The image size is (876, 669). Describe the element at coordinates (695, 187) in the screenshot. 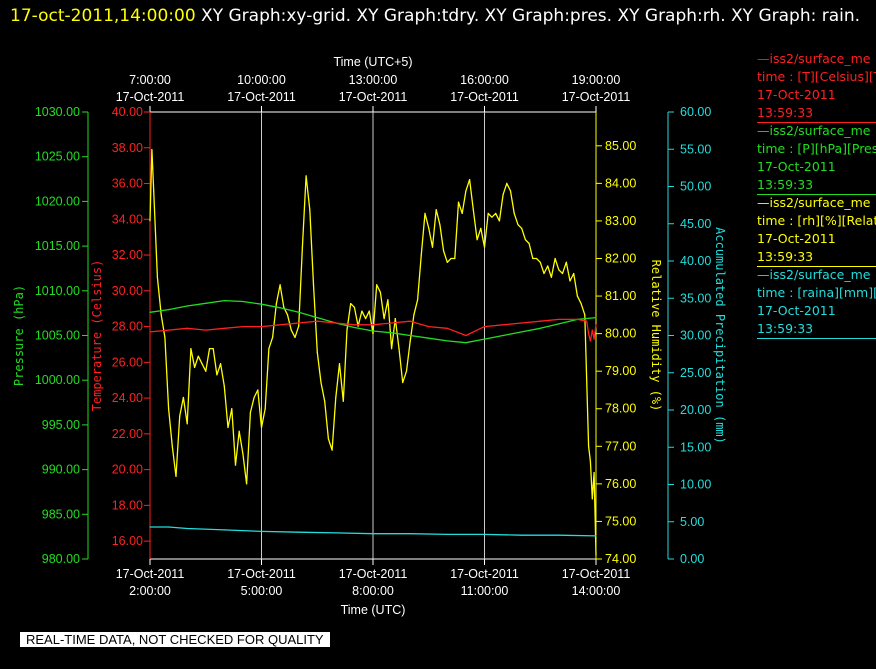

I see `precipitation-tick-label: 50.00` at that location.